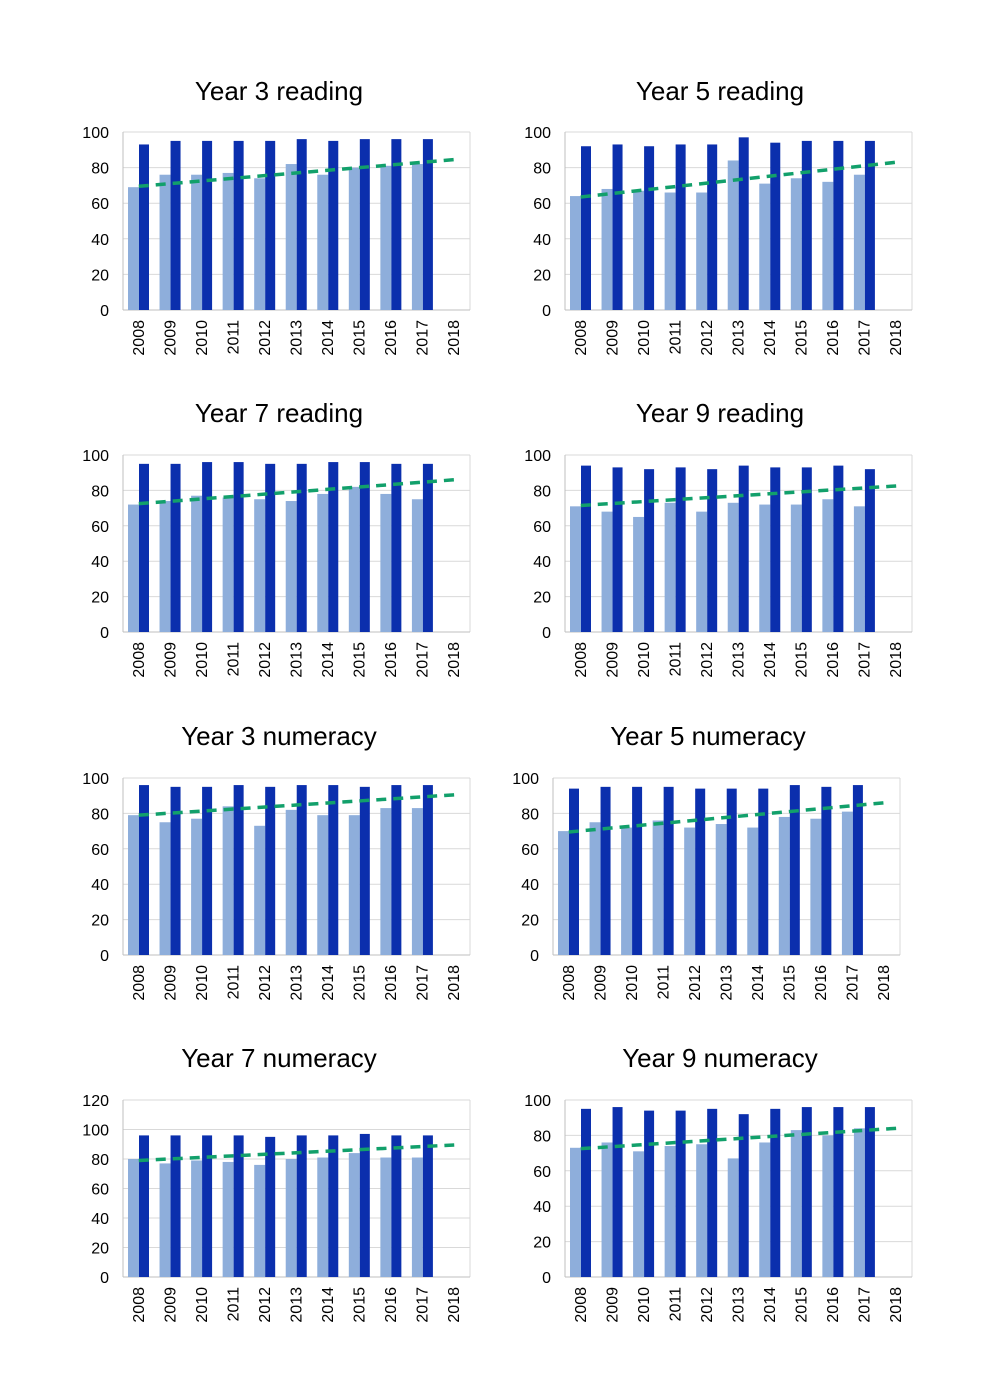 Image resolution: width=1000 pixels, height=1400 pixels. What do you see at coordinates (707, 1305) in the screenshot?
I see `x-tick-label: 2012` at bounding box center [707, 1305].